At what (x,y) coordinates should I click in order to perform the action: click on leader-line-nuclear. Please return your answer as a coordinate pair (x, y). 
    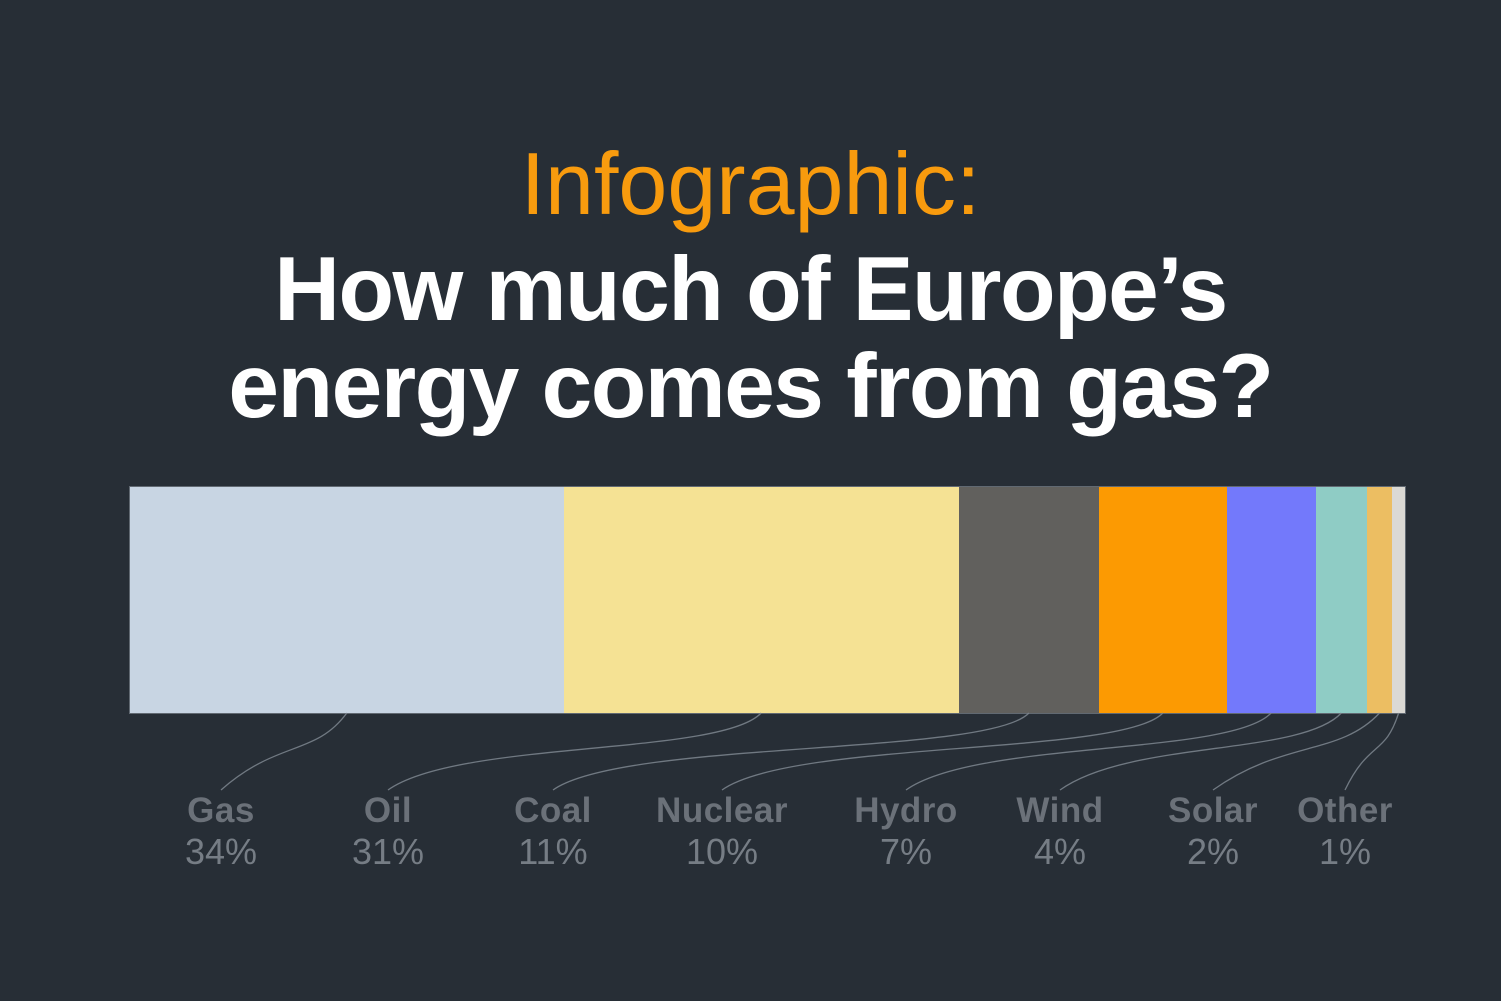
    Looking at the image, I should click on (942, 751).